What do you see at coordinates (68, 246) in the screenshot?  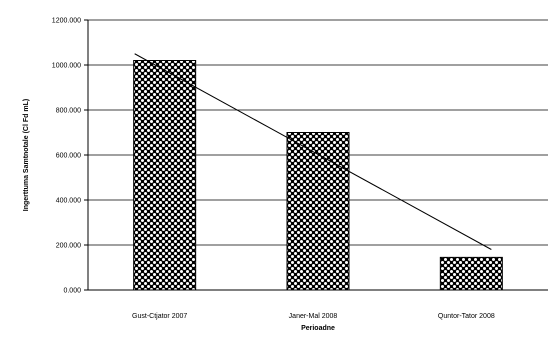 I see `y-tick-label: 200.000` at bounding box center [68, 246].